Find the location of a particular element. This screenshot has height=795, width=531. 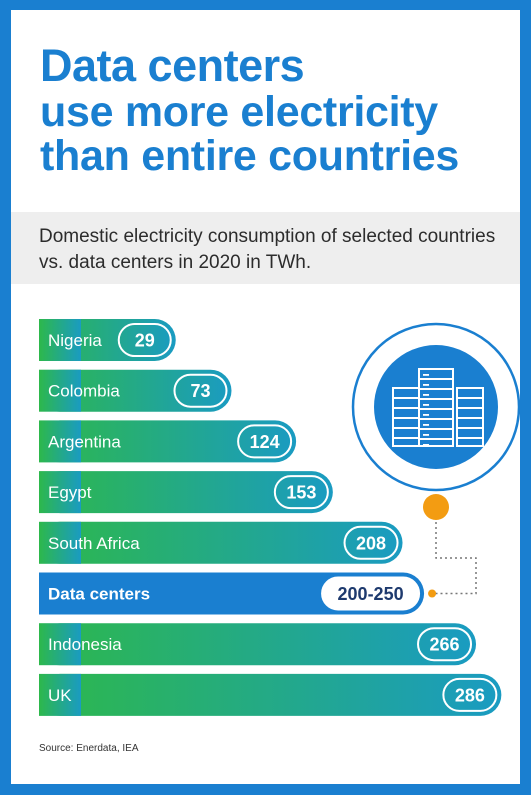

connector-end-dot is located at coordinates (432, 593).